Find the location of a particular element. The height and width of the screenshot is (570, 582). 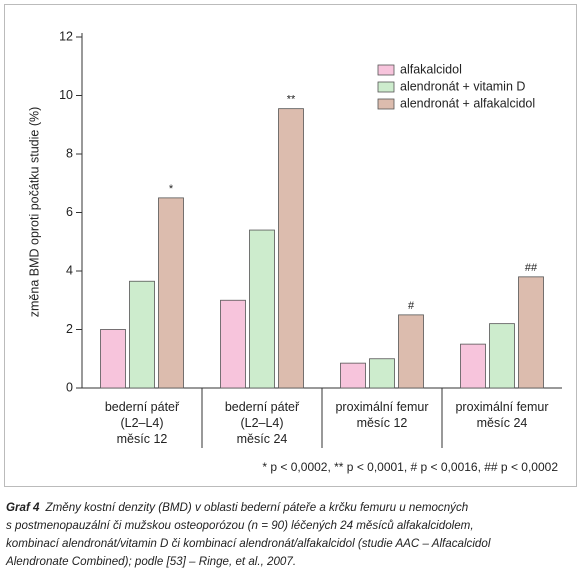

x-tick-label: proximální femur měsíc 24 is located at coordinates (501, 415).